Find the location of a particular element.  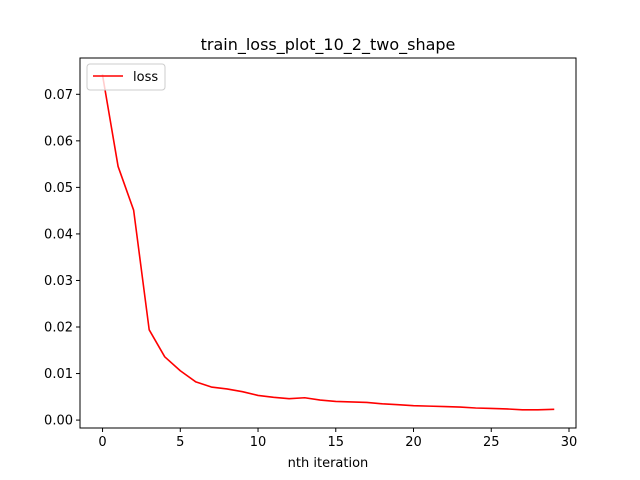

legend-label-loss: loss is located at coordinates (145, 77).